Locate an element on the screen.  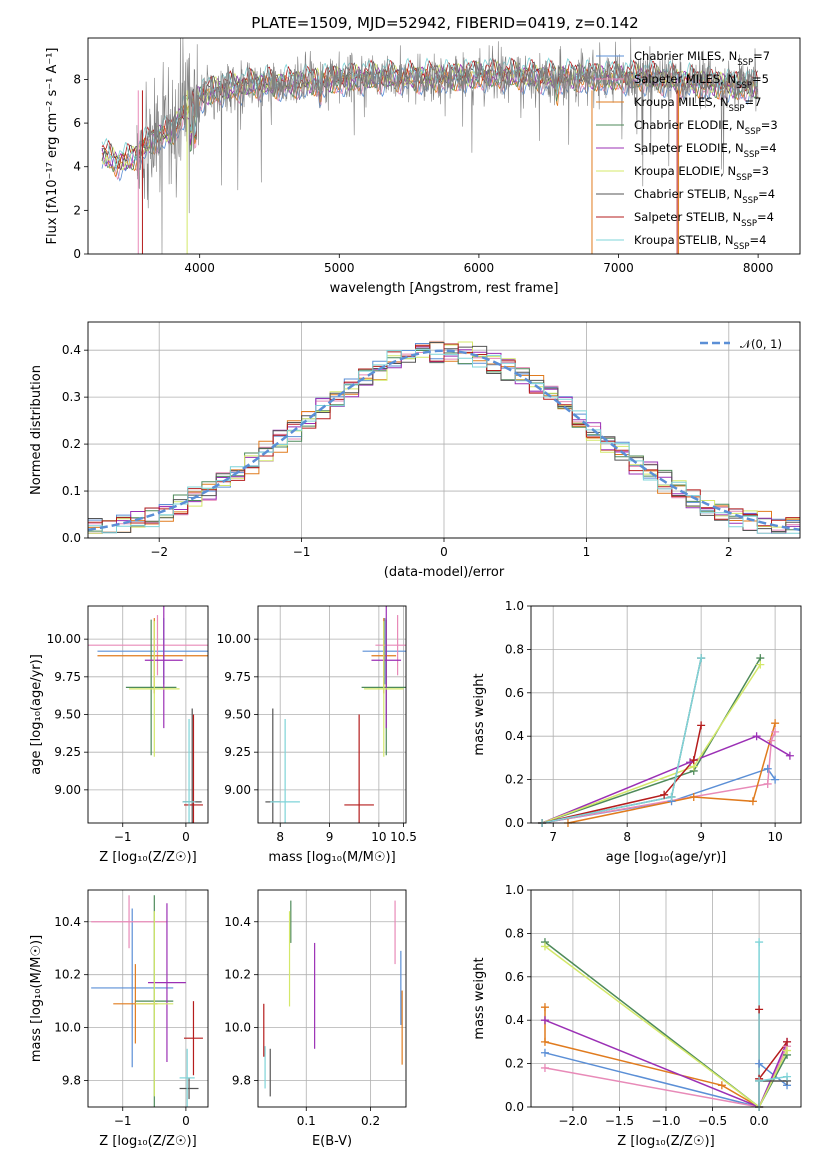
legend-entry: Chabrier ELODIE, NSSP=3 is located at coordinates (706, 127).